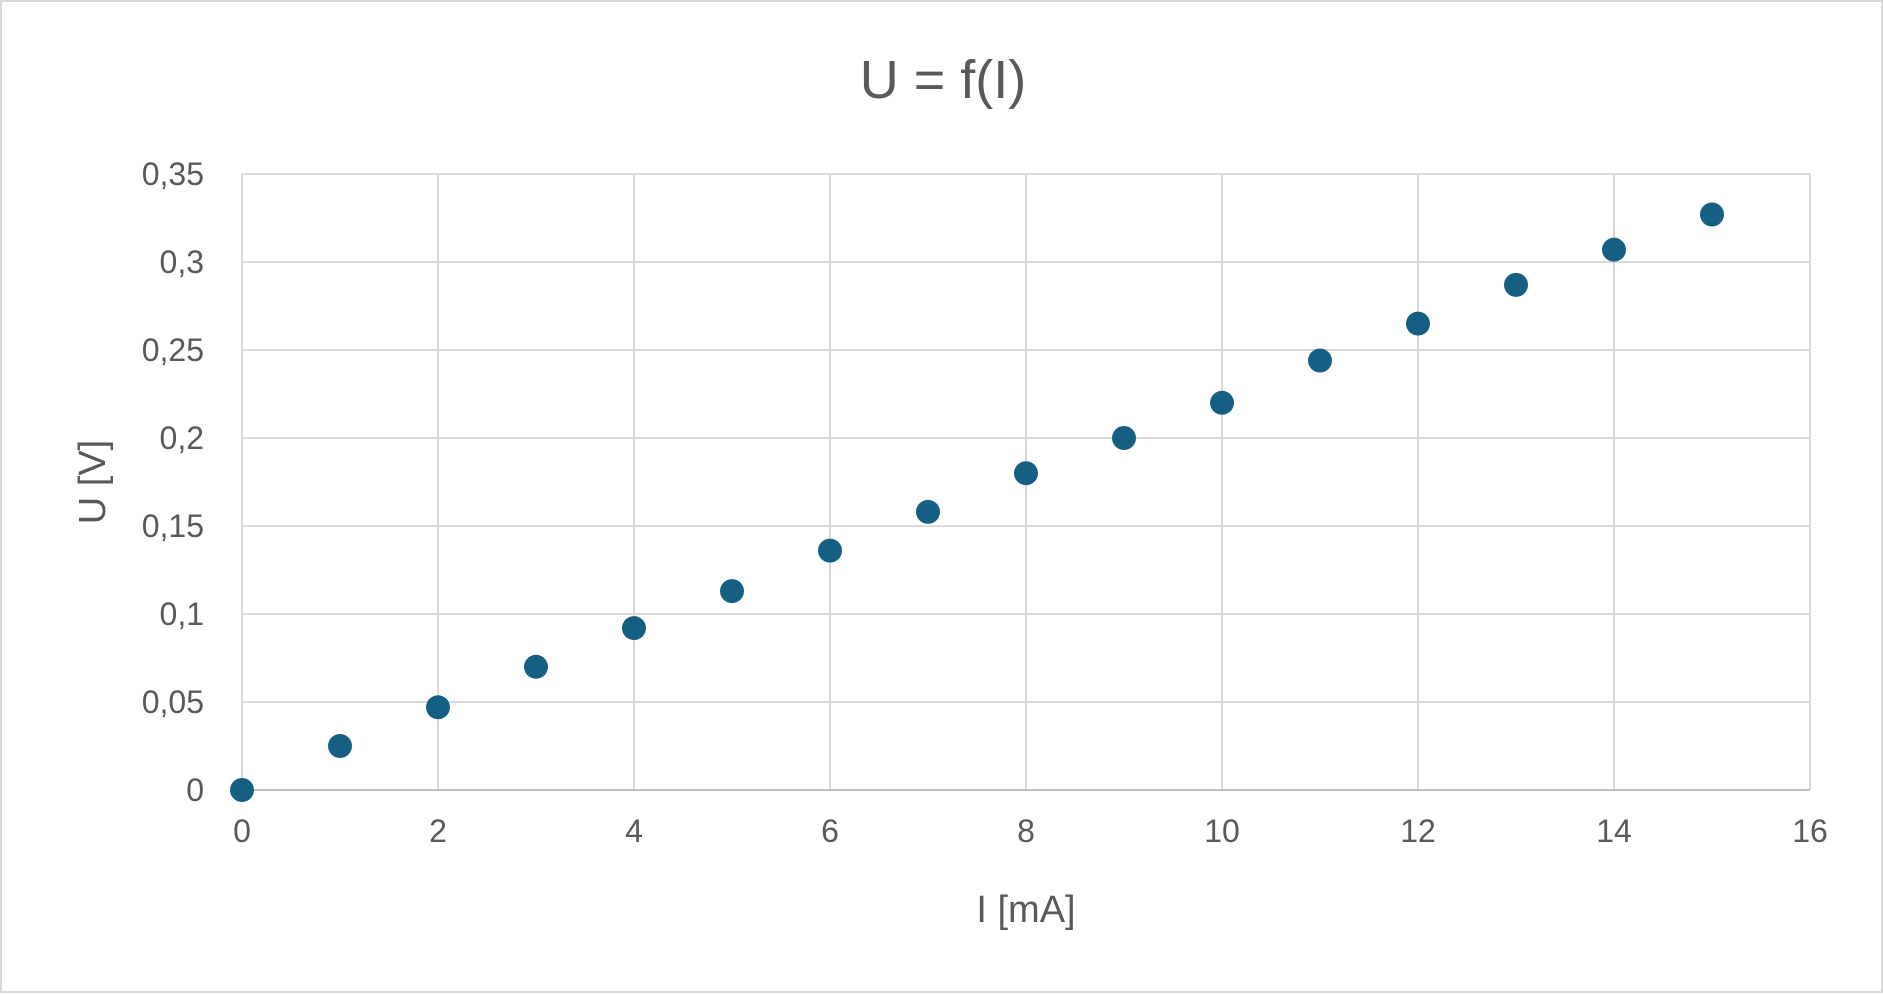 This screenshot has width=1883, height=995. I want to click on x-tick-label: 6, so click(830, 831).